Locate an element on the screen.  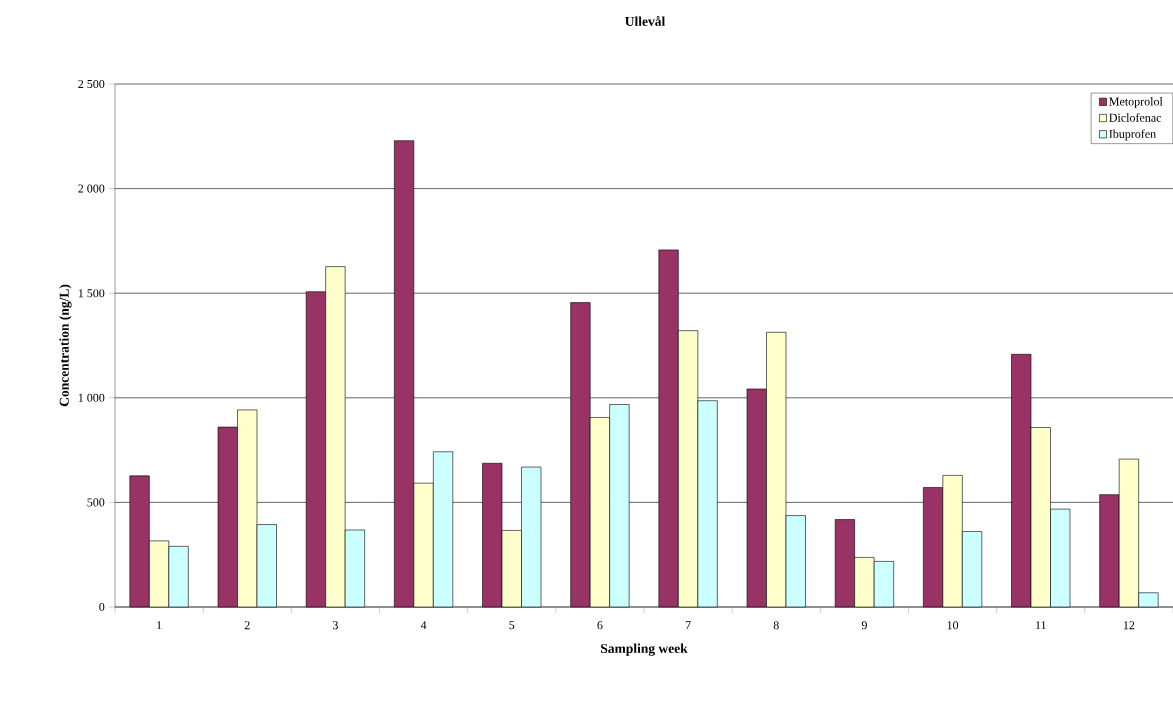
x-tick-label: 3 is located at coordinates (335, 625).